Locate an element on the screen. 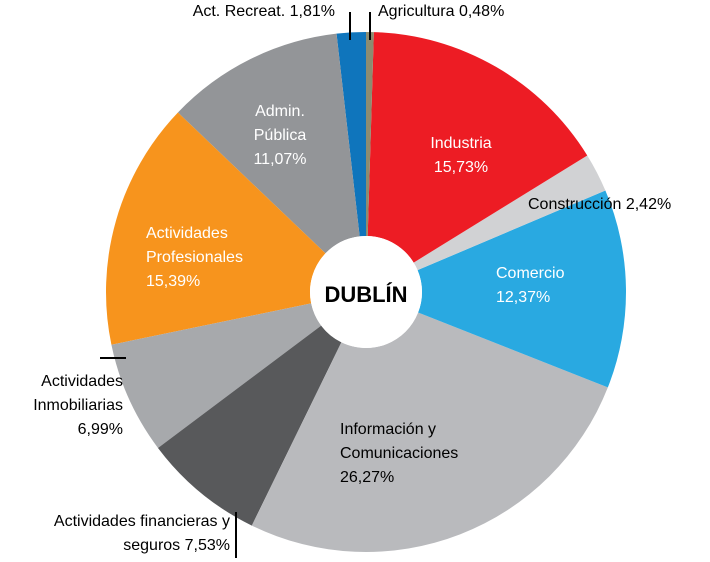 This screenshot has height=562, width=710. chart-title: DUBLÍN is located at coordinates (366, 294).